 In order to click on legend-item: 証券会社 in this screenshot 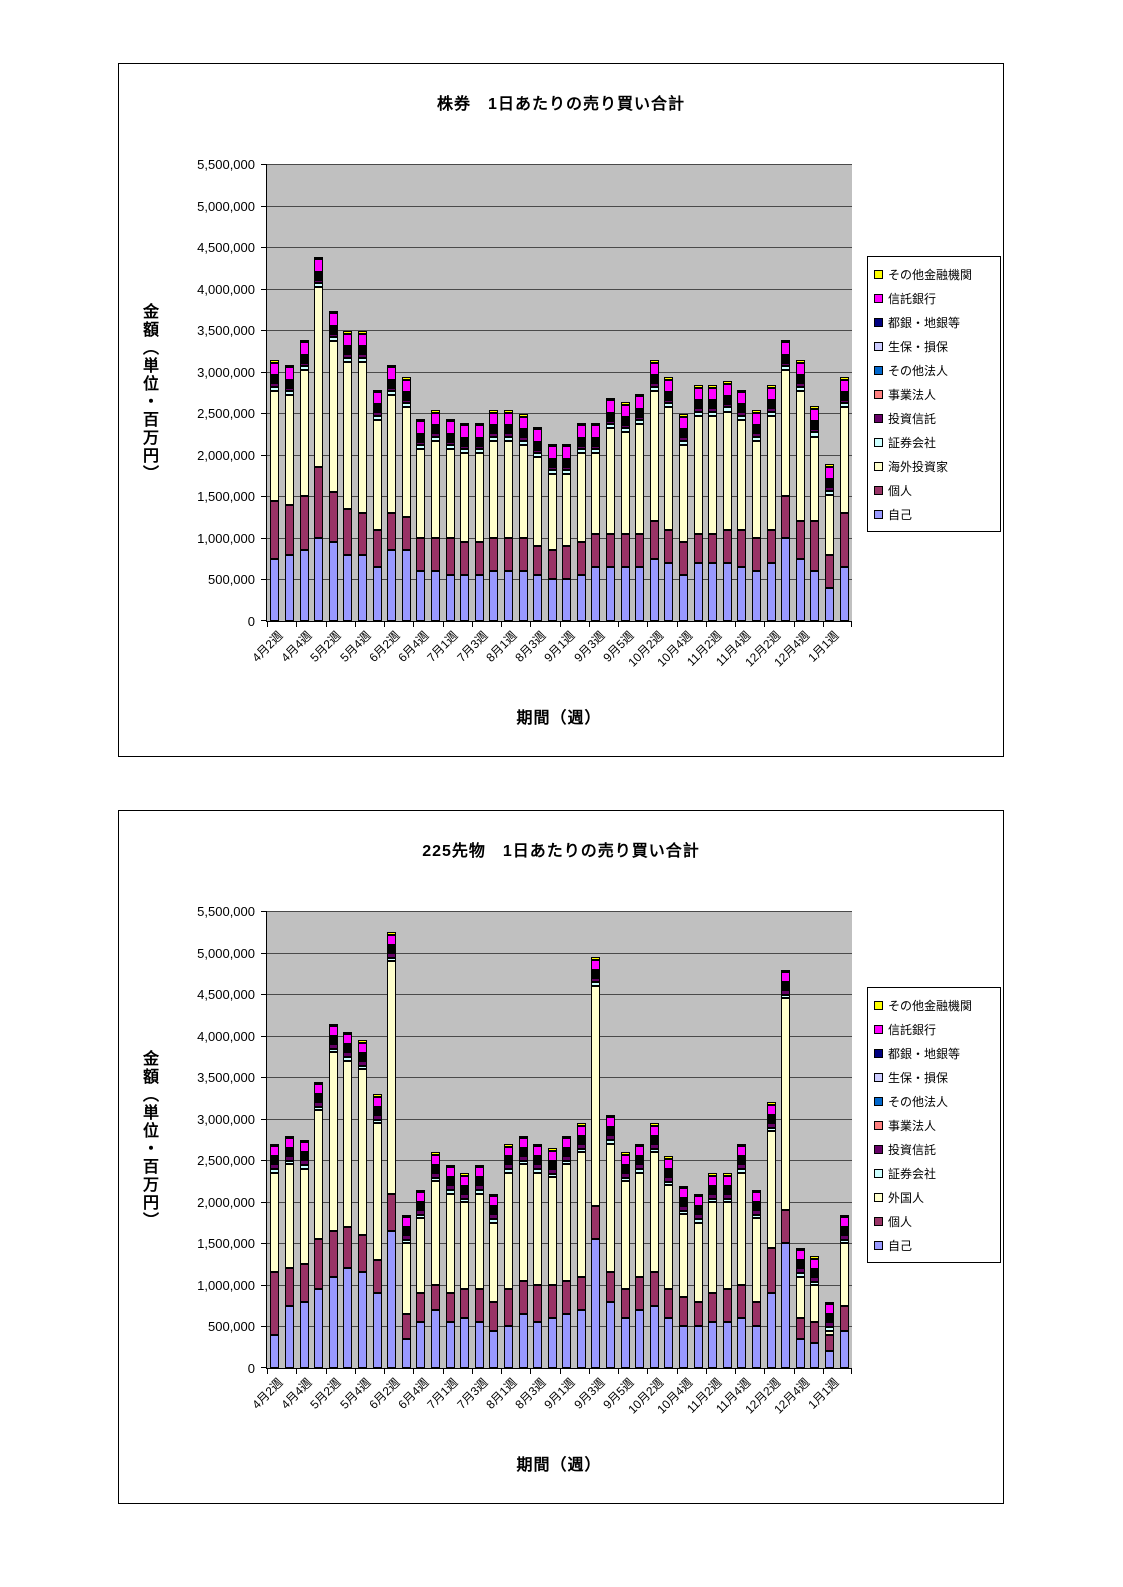, I will do `click(934, 1173)`.